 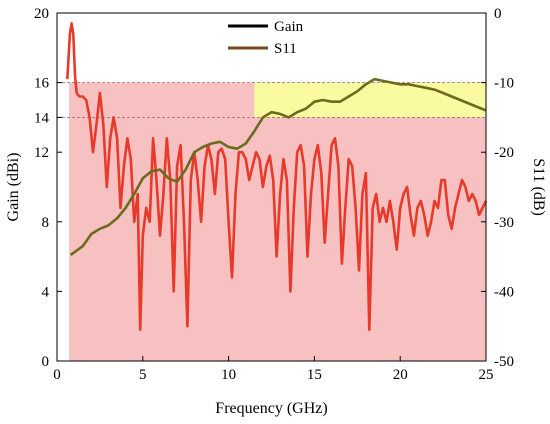 I want to click on legend-background, so click(x=269, y=36).